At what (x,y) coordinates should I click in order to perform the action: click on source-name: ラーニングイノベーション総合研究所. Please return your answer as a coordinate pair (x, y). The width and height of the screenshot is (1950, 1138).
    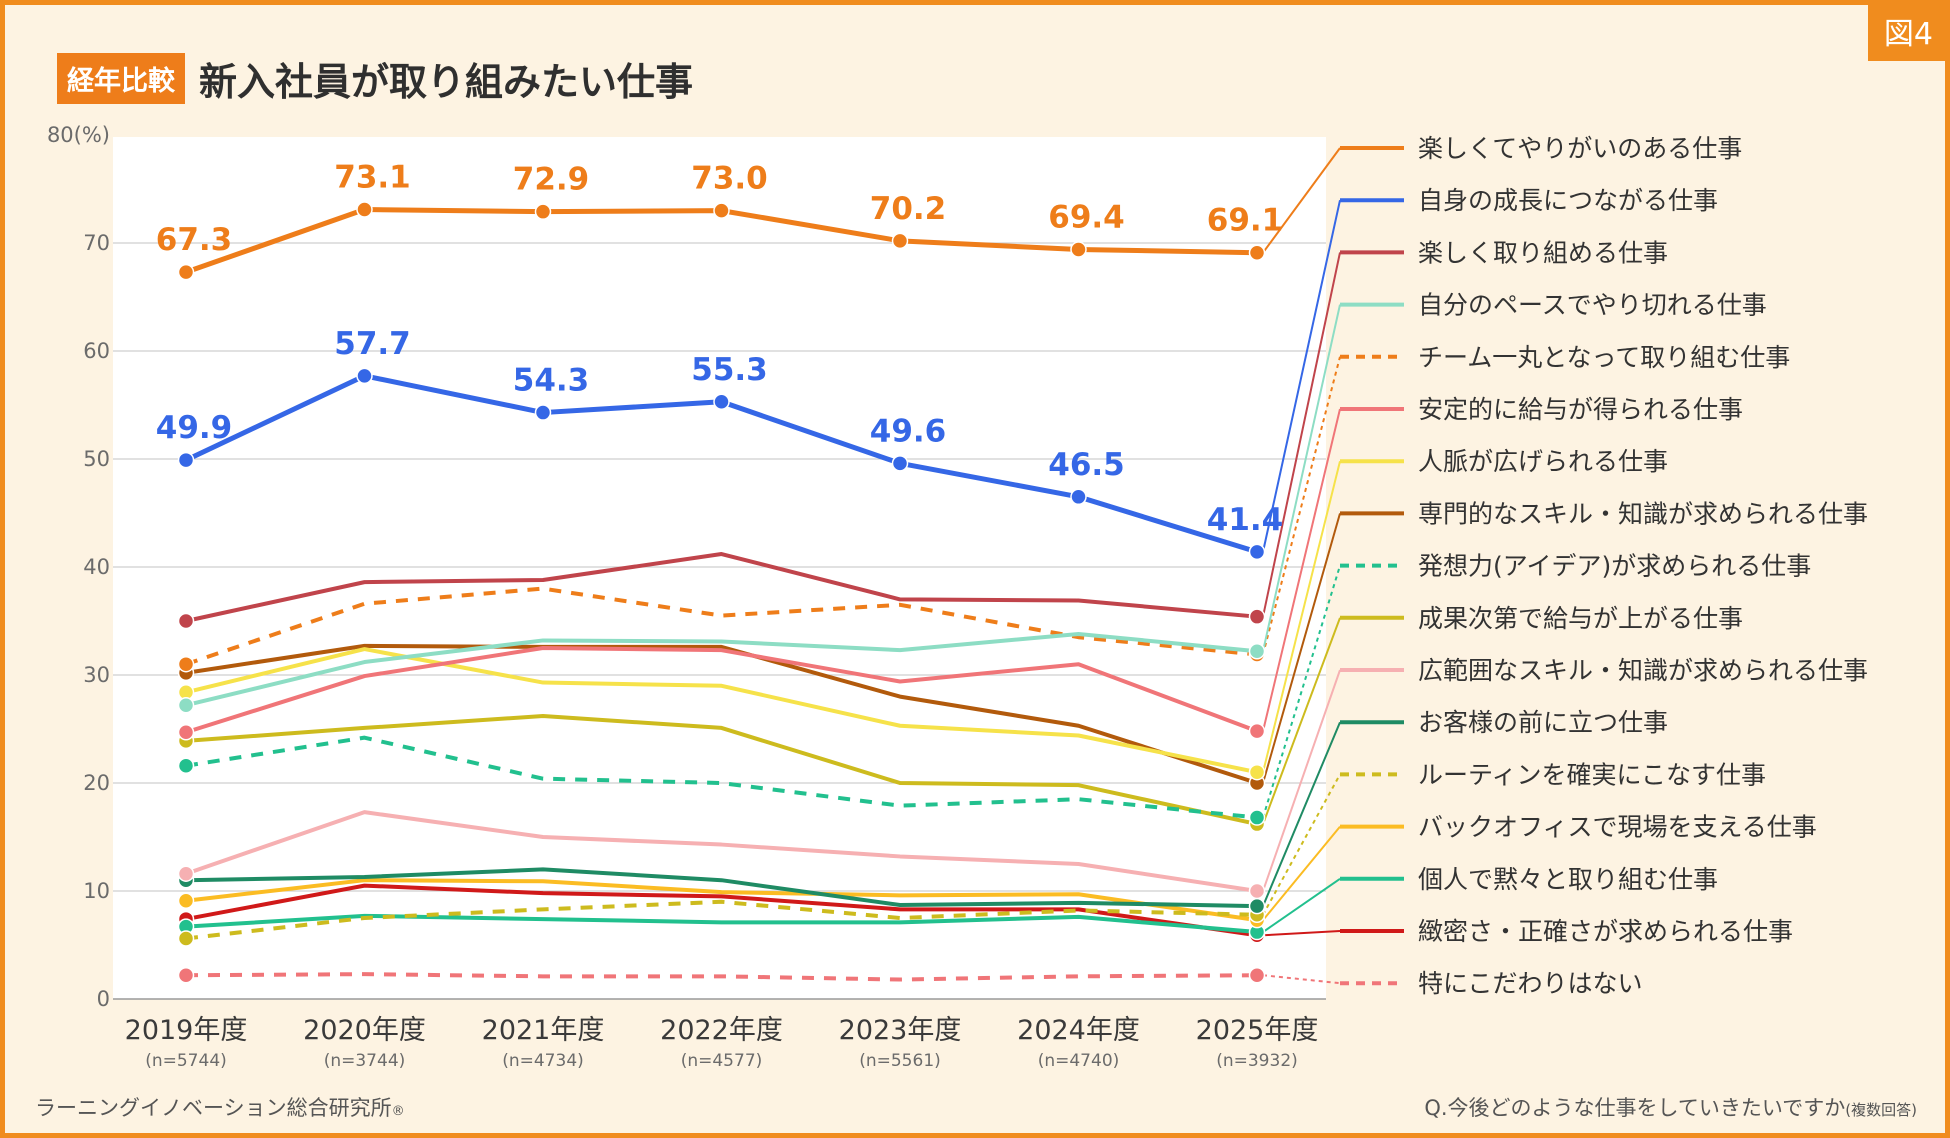
    Looking at the image, I should click on (213, 1108).